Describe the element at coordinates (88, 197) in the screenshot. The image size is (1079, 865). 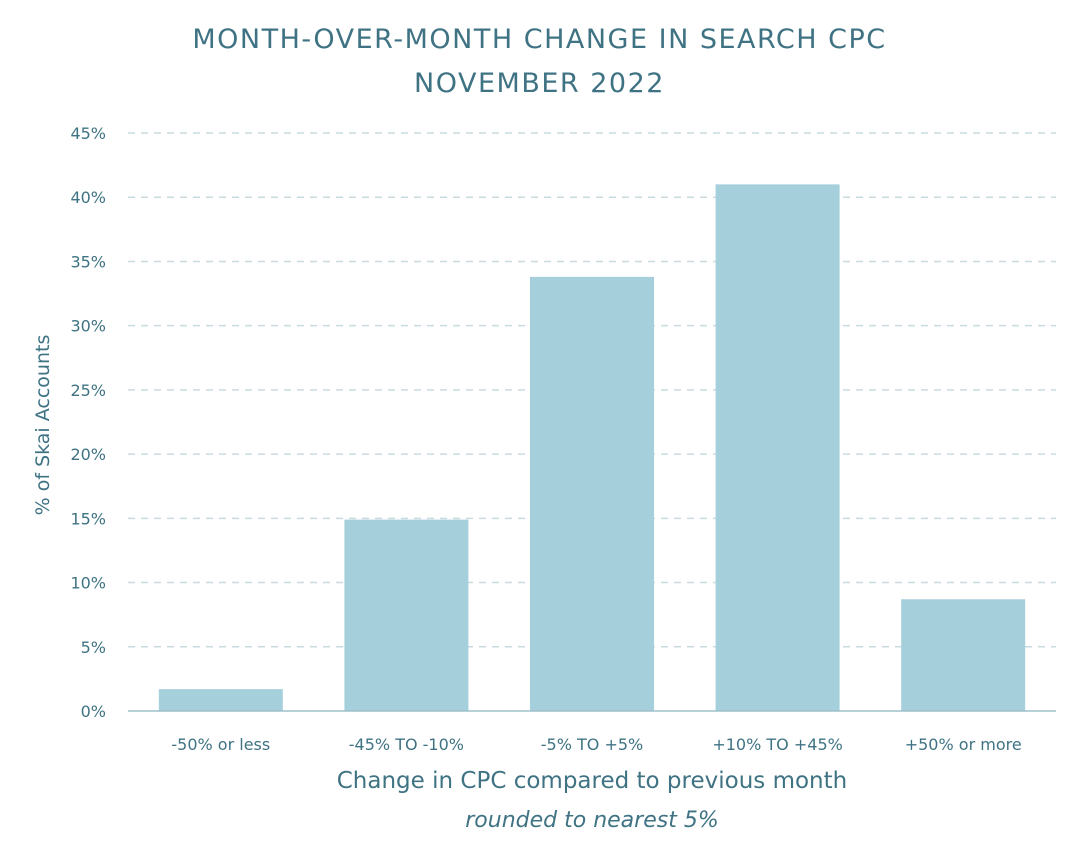
I see `y-tick-label: 40%` at that location.